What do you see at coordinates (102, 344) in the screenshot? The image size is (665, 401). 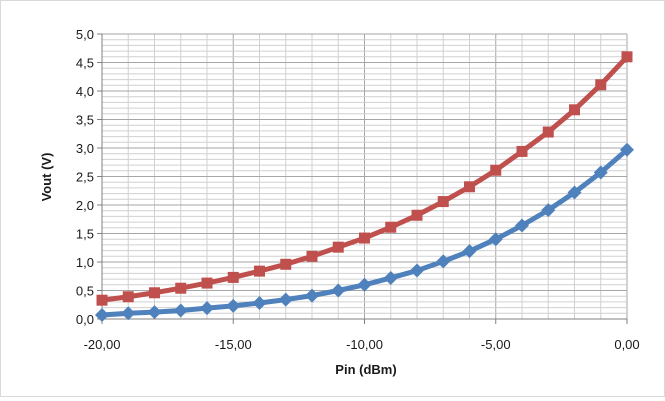 I see `x-tick-label: -20,00` at bounding box center [102, 344].